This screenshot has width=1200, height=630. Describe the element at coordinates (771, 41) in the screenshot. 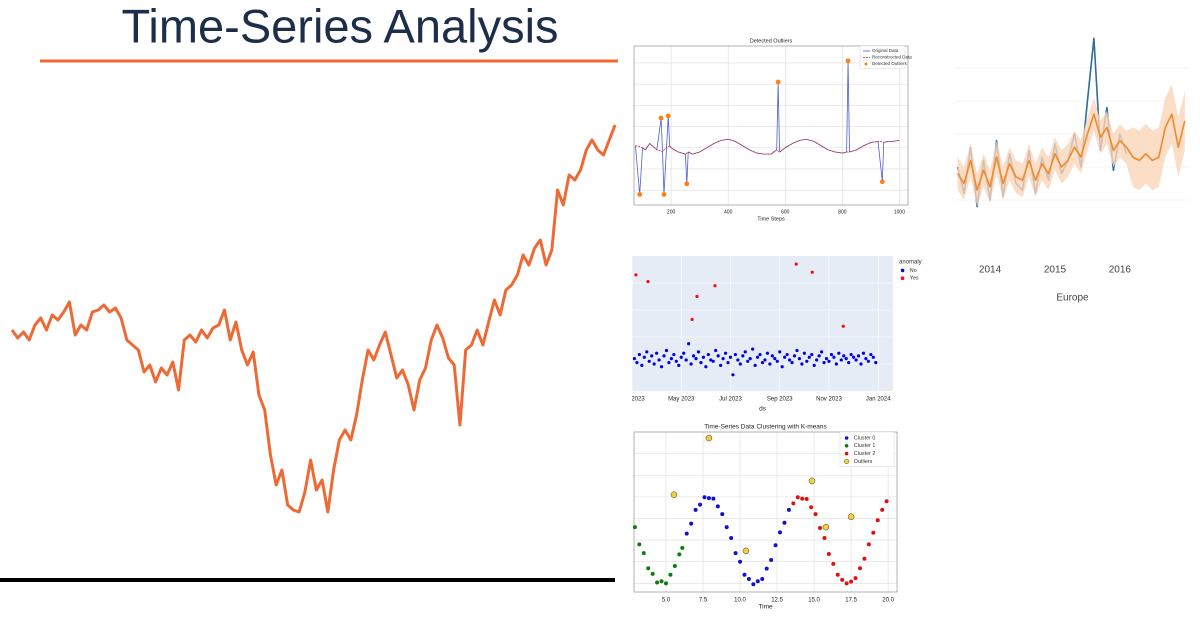

I see `chart-title: Detected Outliers` at that location.